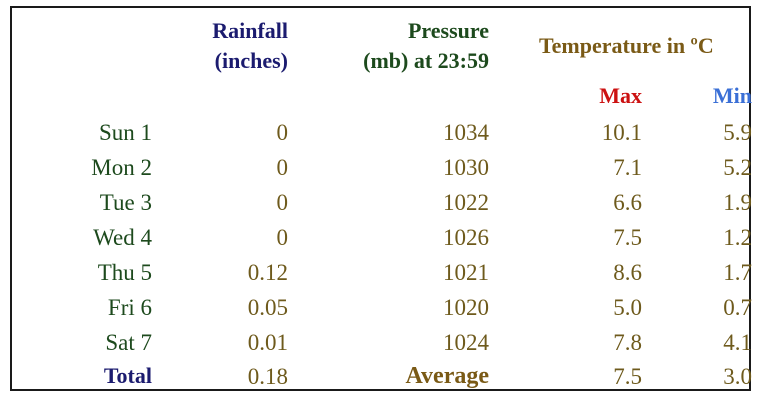 The height and width of the screenshot is (403, 763). What do you see at coordinates (267, 272) in the screenshot?
I see `row-rainfall: 0.12` at bounding box center [267, 272].